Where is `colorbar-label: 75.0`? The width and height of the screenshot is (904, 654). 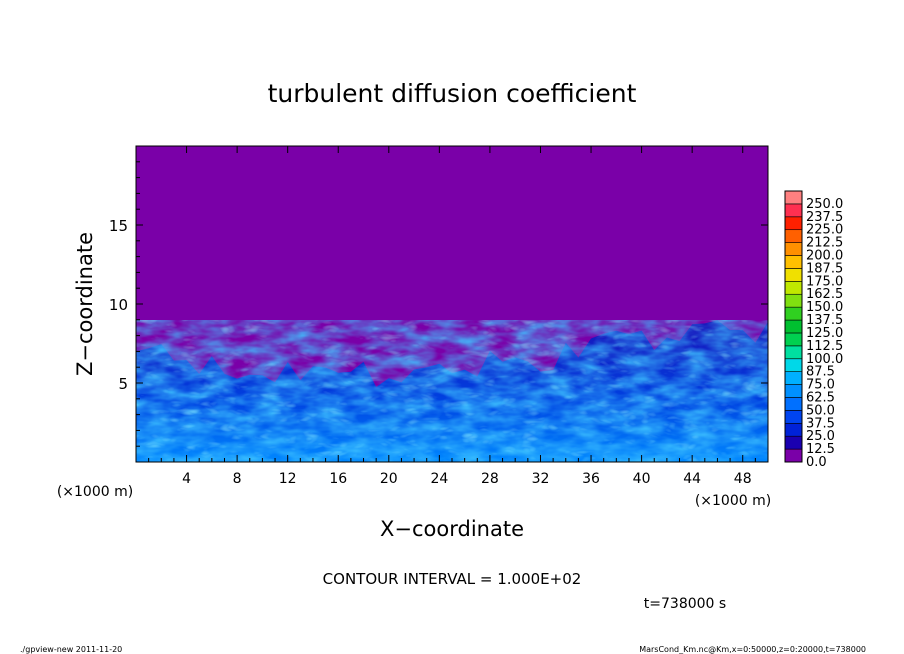
colorbar-label: 75.0 is located at coordinates (820, 385).